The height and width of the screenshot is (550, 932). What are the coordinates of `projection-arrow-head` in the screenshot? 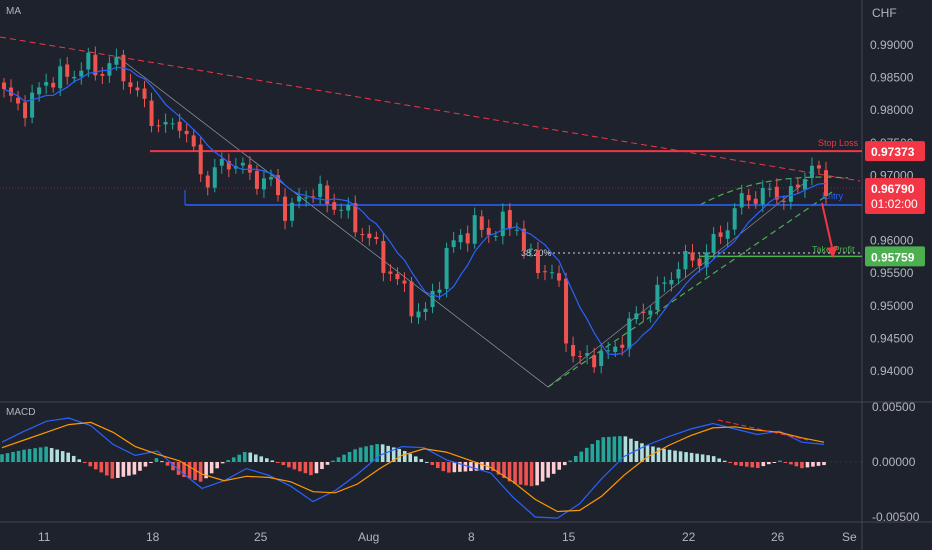 It's located at (832, 252).